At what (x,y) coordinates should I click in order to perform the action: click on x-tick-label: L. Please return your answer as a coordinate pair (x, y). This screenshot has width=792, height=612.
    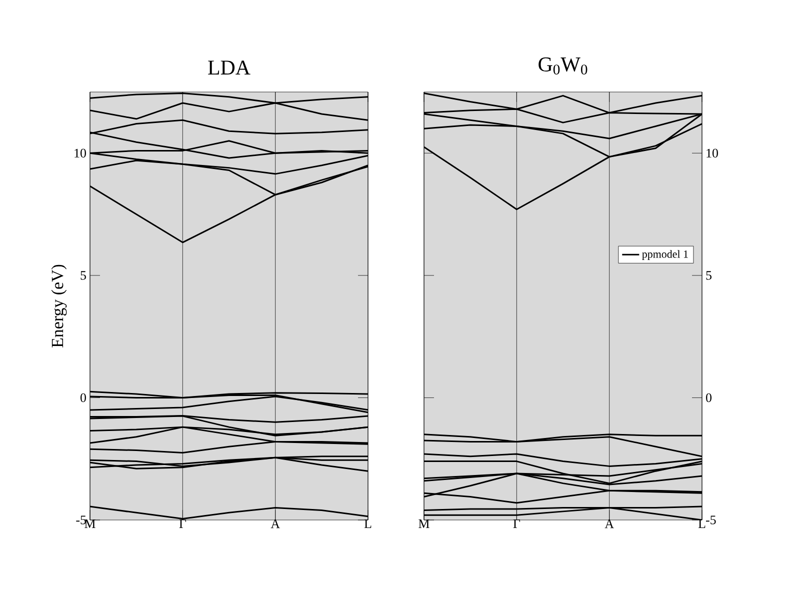
    Looking at the image, I should click on (368, 524).